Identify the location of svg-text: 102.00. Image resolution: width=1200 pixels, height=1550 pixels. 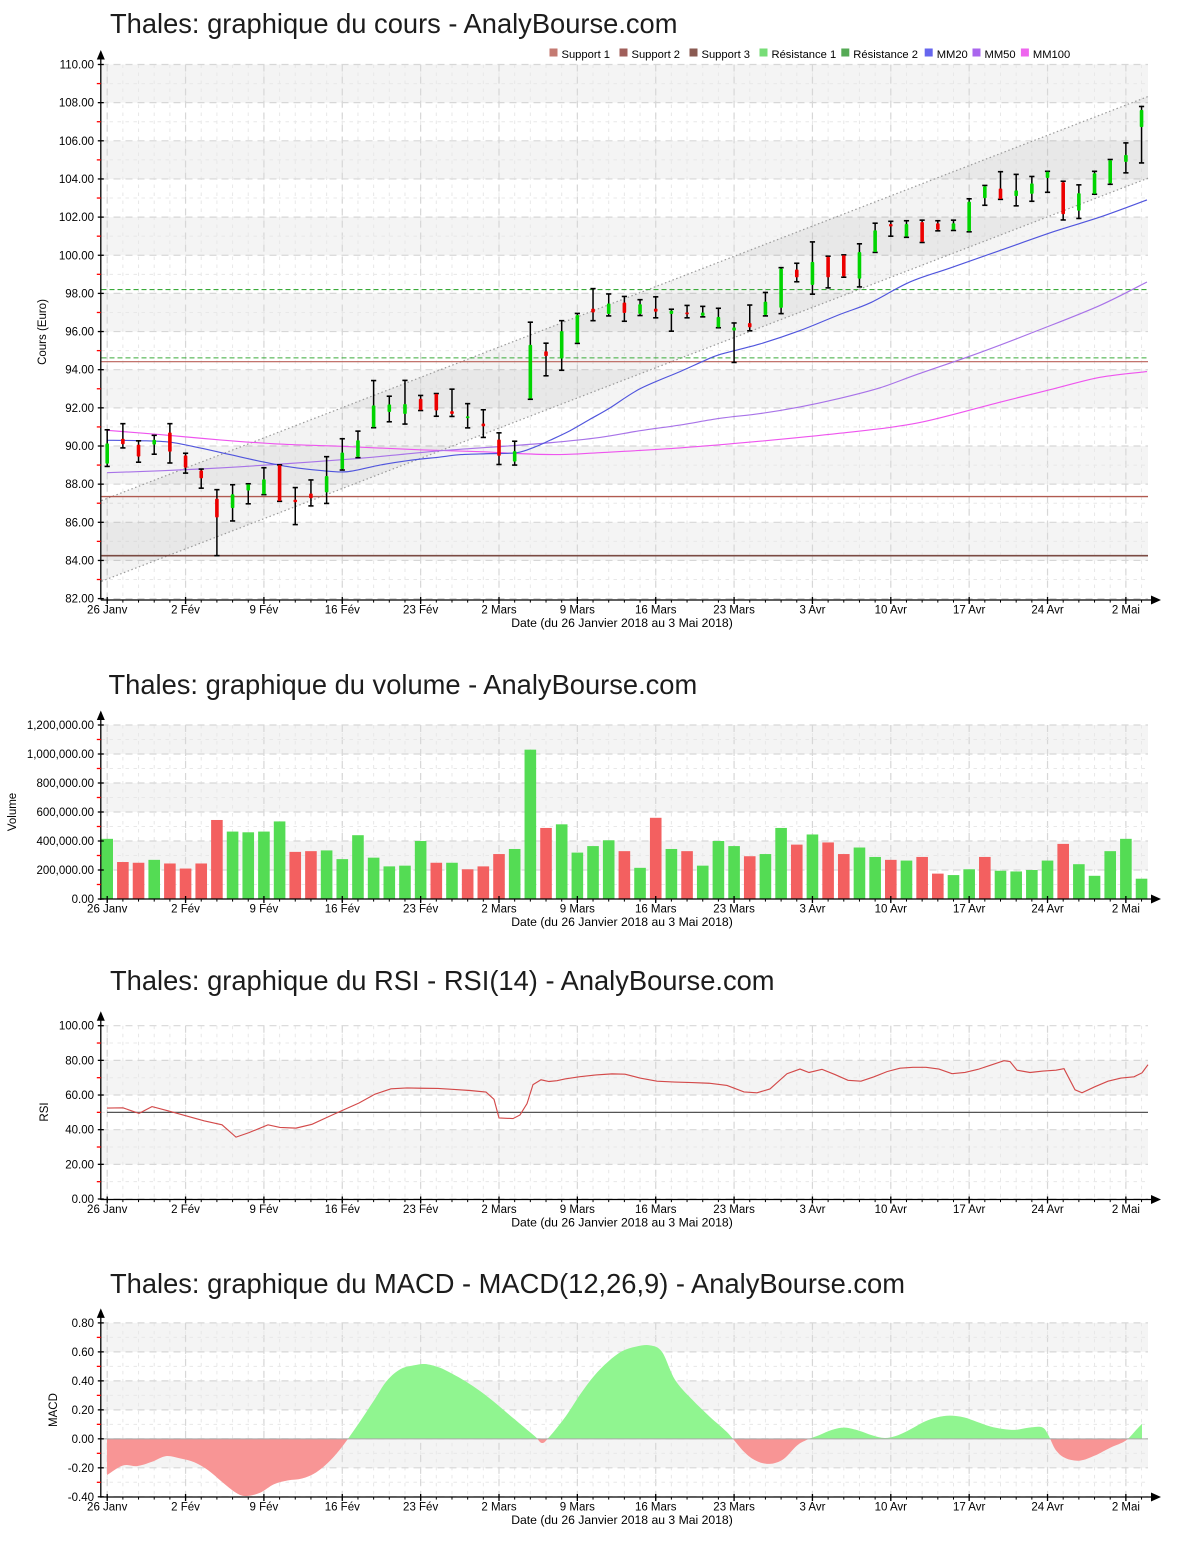
(76, 218).